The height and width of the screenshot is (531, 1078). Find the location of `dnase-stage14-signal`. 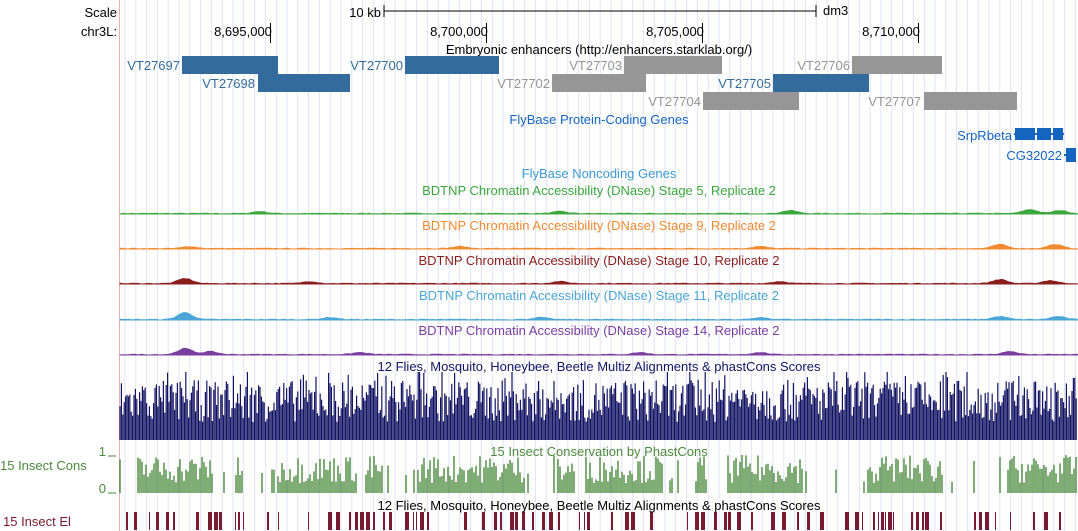

dnase-stage14-signal is located at coordinates (598, 351).